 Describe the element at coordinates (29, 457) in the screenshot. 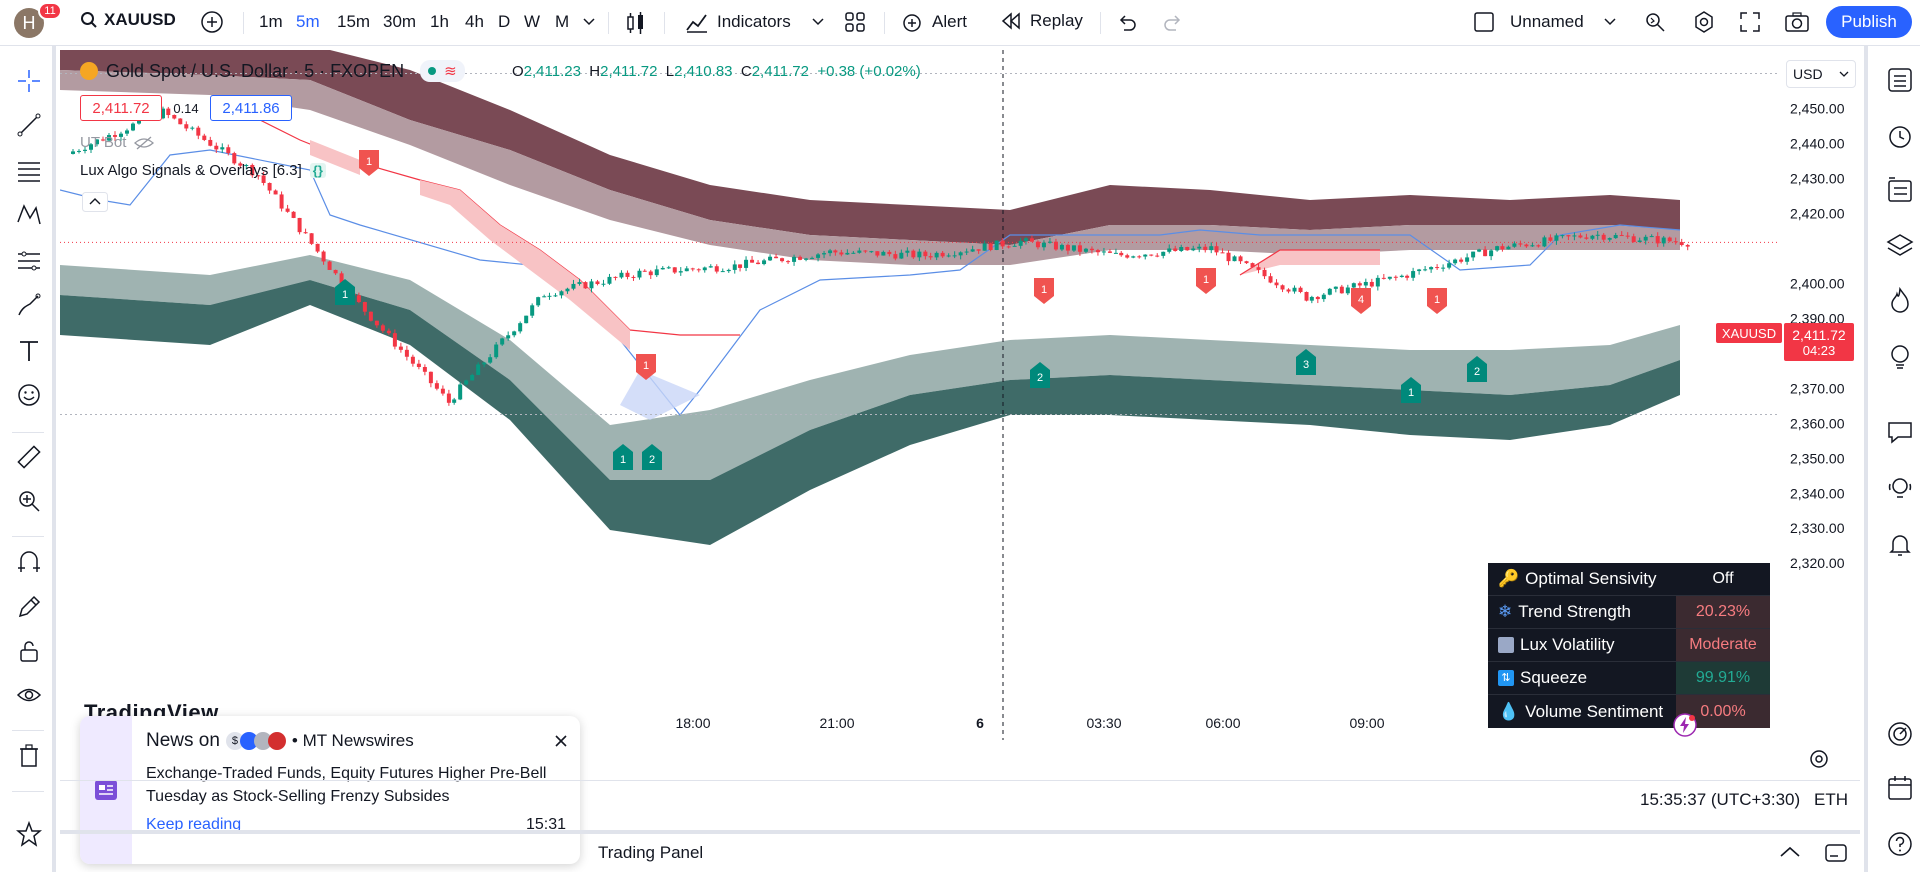

I see `ruler-icon` at that location.